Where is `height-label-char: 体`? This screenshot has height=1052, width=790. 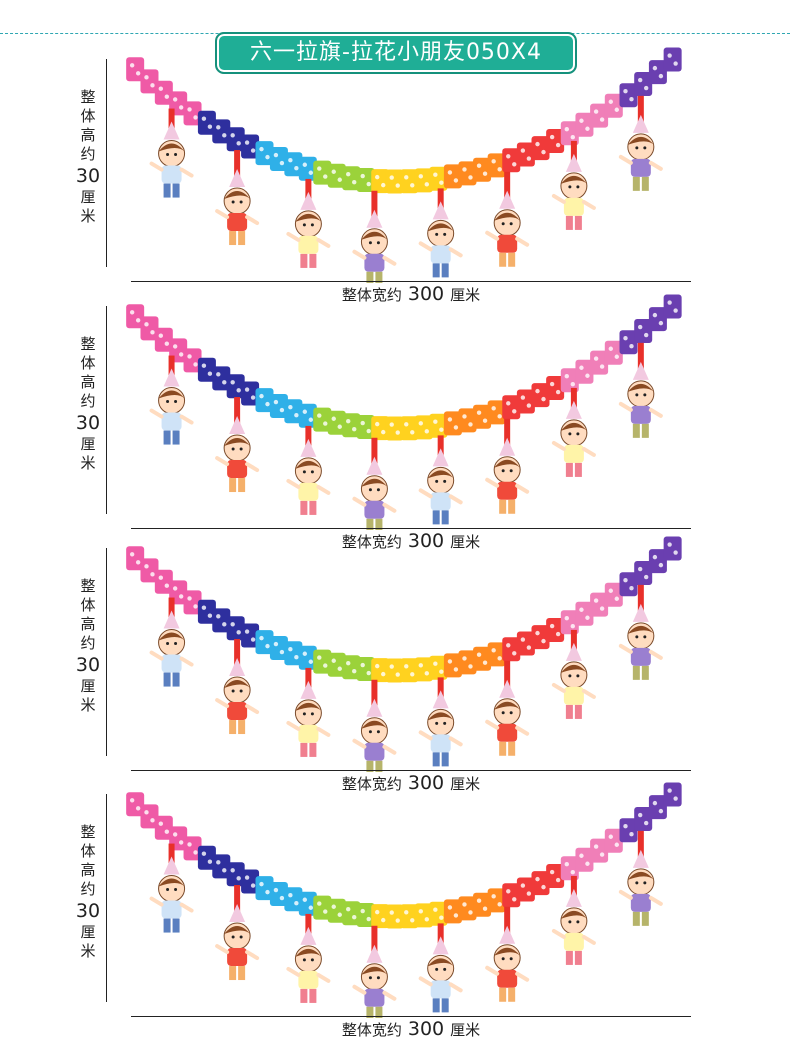
height-label-char: 体 is located at coordinates (88, 605).